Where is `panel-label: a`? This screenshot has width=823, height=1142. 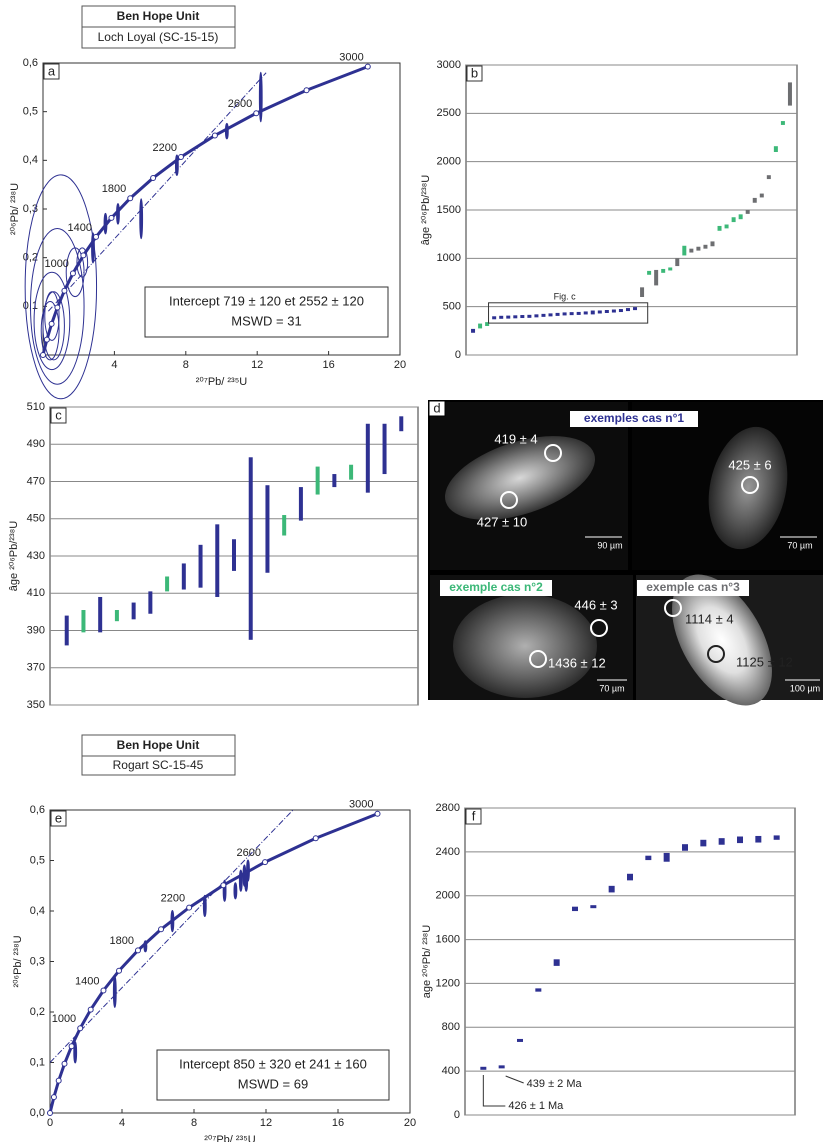 panel-label: a is located at coordinates (52, 70).